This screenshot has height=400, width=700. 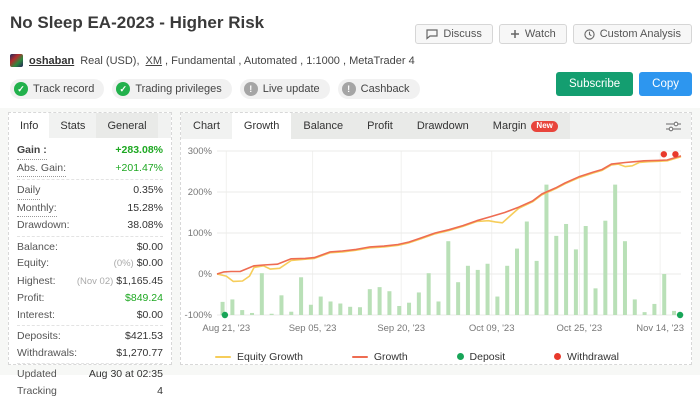 I want to click on custom-analysis-button: Custom Analysis, so click(x=632, y=34).